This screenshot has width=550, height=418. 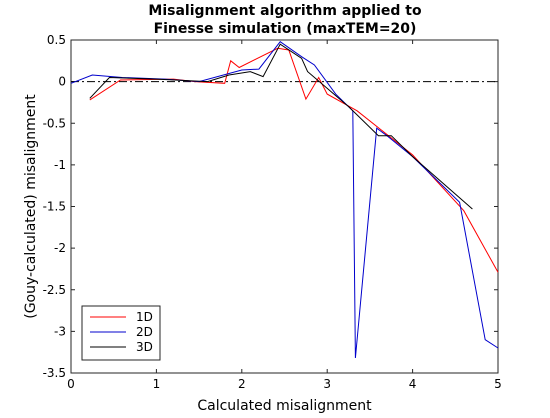 What do you see at coordinates (285, 29) in the screenshot?
I see `chart-title-line-2: Finesse simulation (maxTEM=20)` at bounding box center [285, 29].